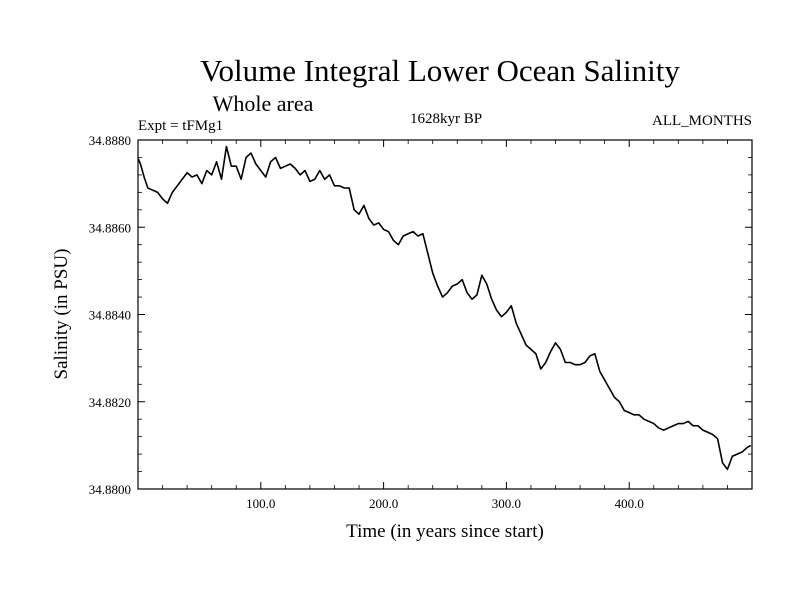 The width and height of the screenshot is (800, 600). Describe the element at coordinates (110, 140) in the screenshot. I see `y-tick-label: 34.8880` at that location.